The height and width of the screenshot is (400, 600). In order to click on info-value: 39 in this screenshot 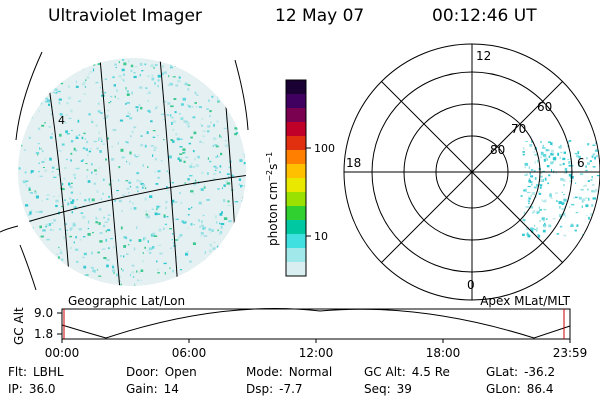, I will do `click(404, 389)`.